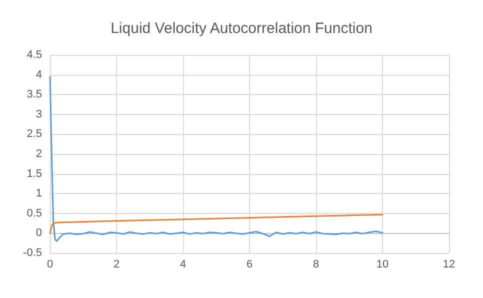 The height and width of the screenshot is (298, 483). Describe the element at coordinates (34, 134) in the screenshot. I see `y-tick-label: 2.5` at that location.